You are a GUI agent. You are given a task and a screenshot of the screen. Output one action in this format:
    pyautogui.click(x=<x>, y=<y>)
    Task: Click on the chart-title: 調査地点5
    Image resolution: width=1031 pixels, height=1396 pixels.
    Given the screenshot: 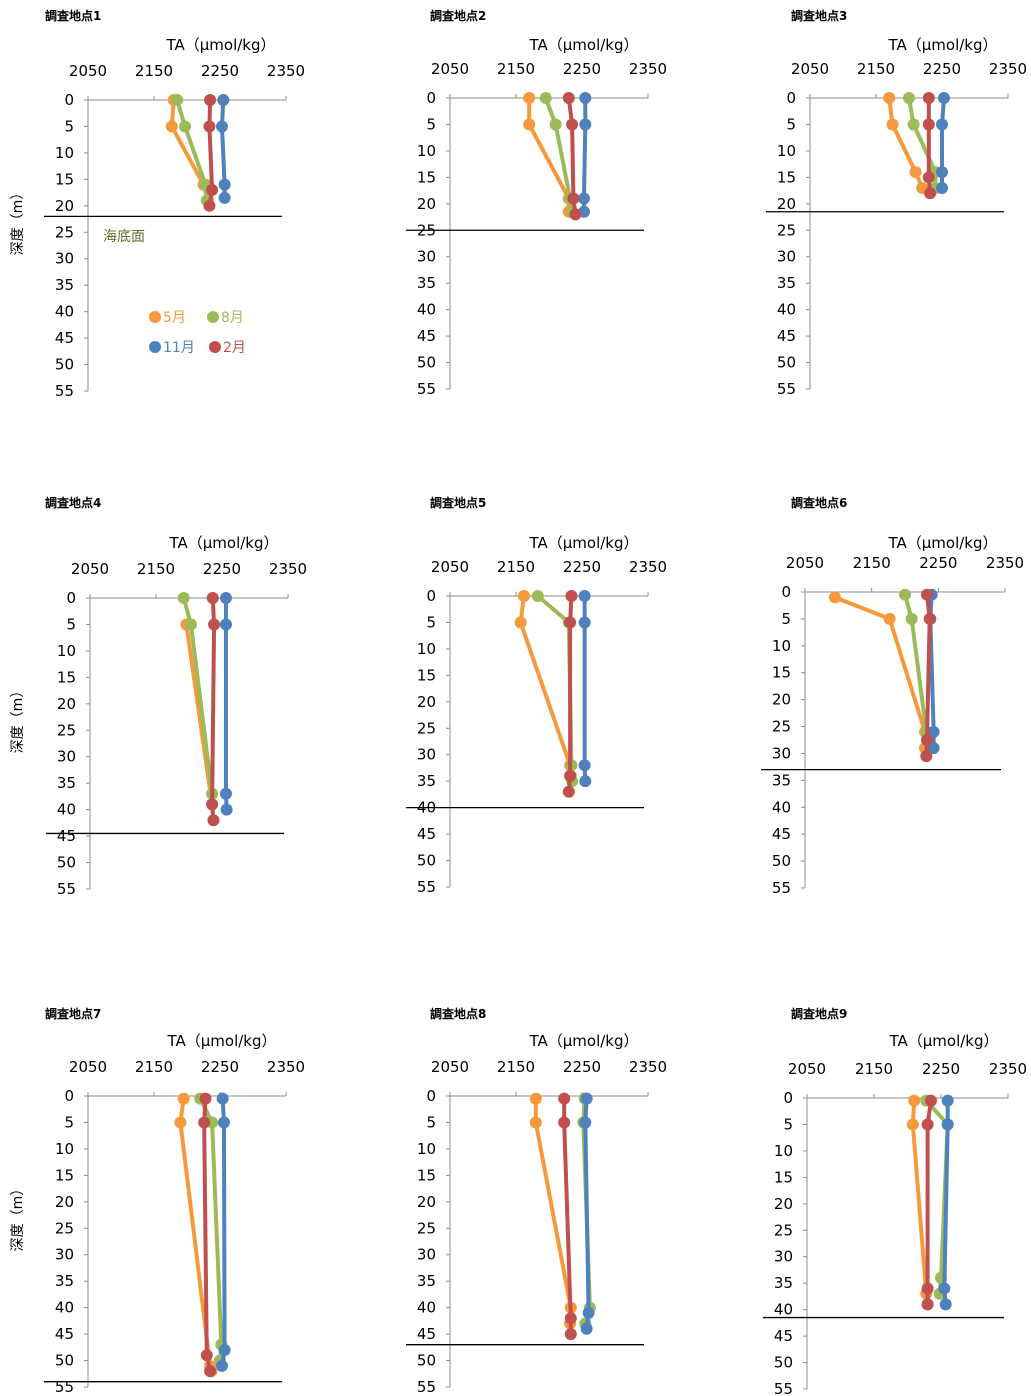 What is the action you would take?
    pyautogui.click(x=458, y=502)
    